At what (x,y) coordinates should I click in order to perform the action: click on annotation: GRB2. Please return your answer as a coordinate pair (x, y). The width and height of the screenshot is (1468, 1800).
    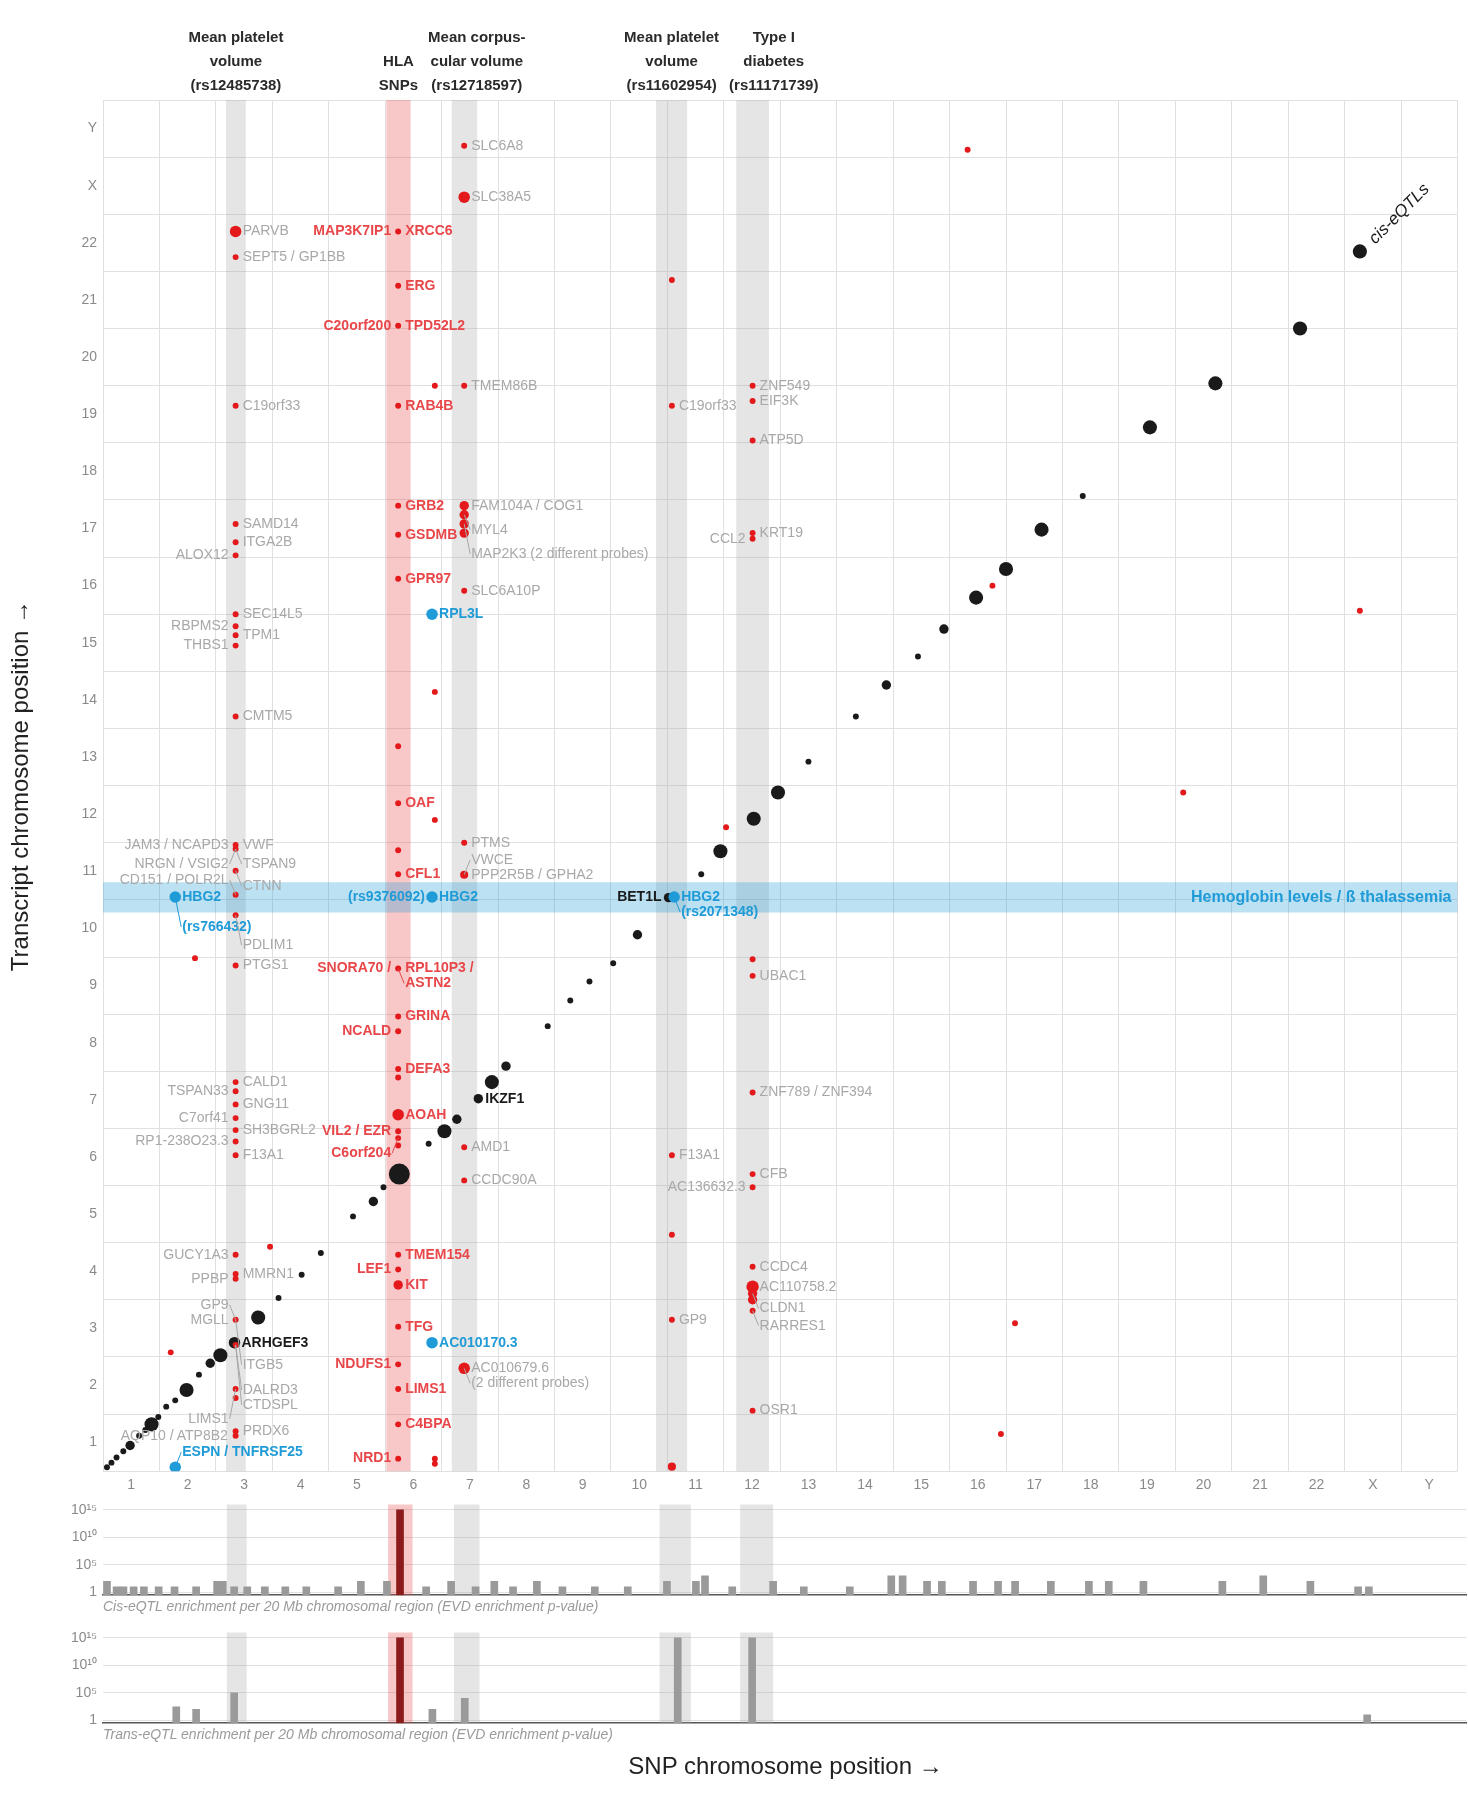
    Looking at the image, I should click on (425, 504).